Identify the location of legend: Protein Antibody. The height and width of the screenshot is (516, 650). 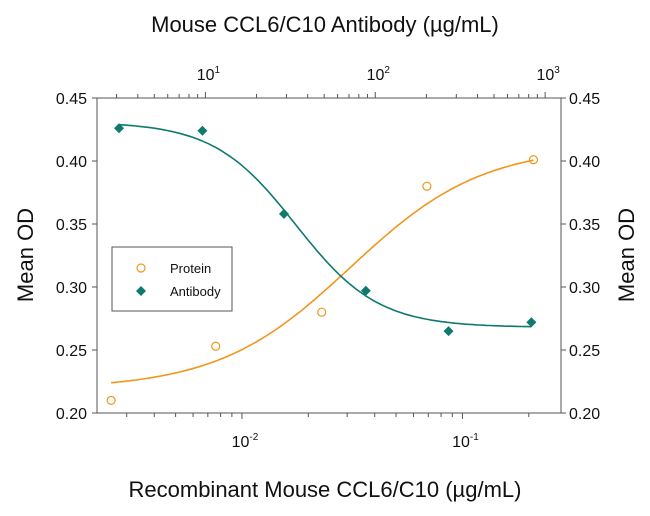
(172, 279).